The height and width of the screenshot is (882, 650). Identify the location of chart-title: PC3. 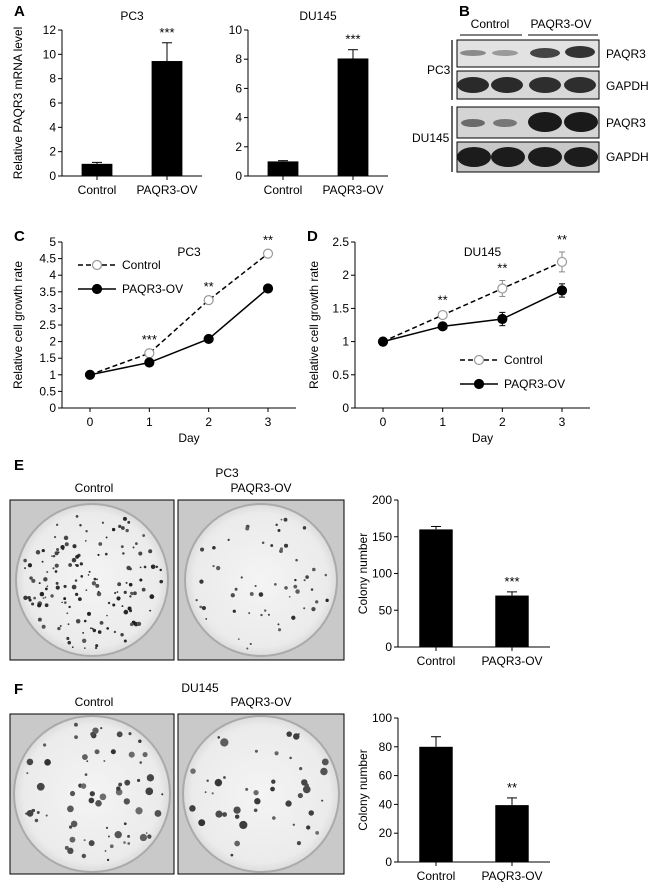
(189, 252).